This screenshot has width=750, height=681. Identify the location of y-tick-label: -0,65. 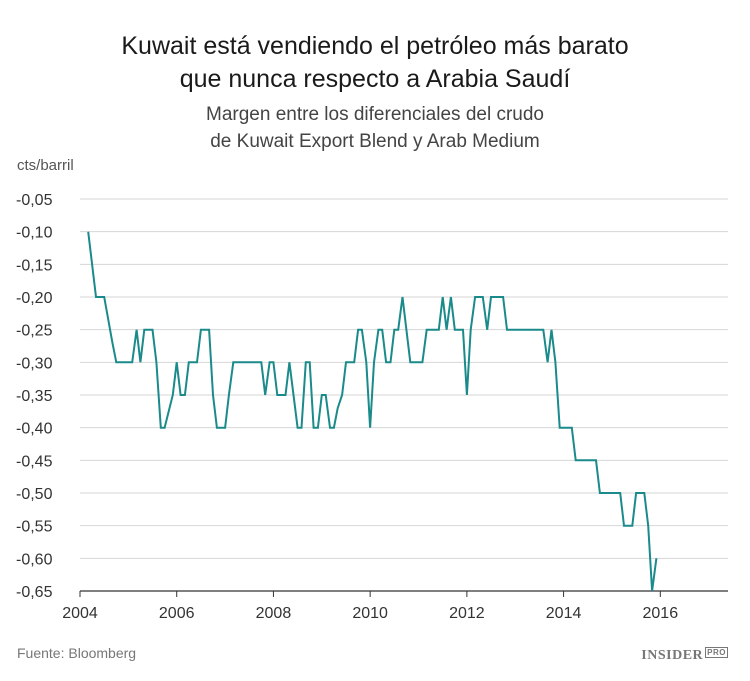
(34, 592).